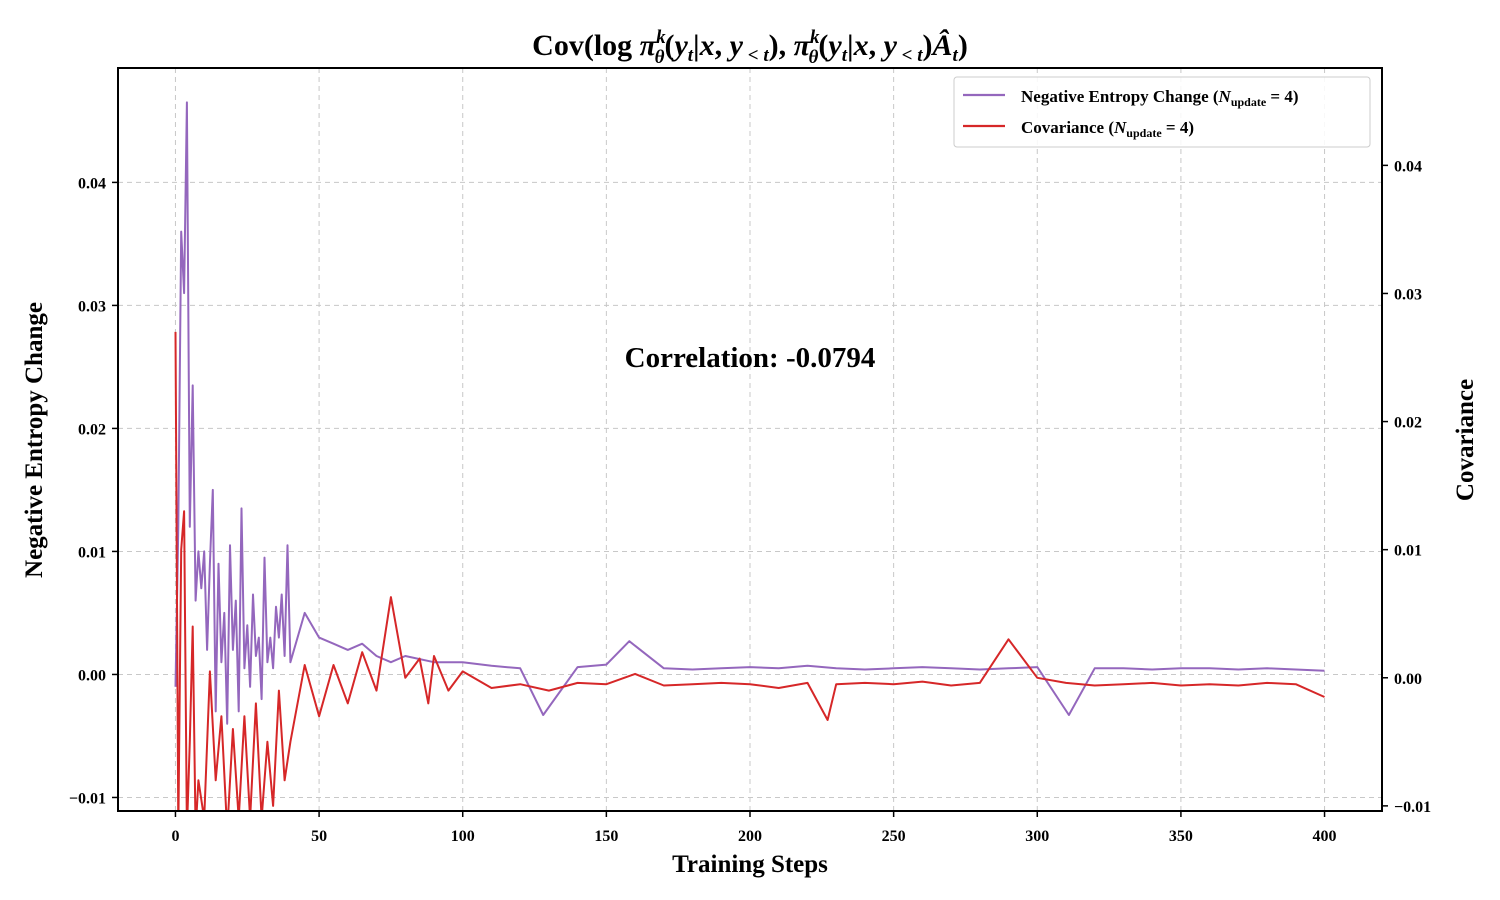 This screenshot has width=1500, height=900. Describe the element at coordinates (92, 552) in the screenshot. I see `y-tick-left-label: 0.01` at that location.